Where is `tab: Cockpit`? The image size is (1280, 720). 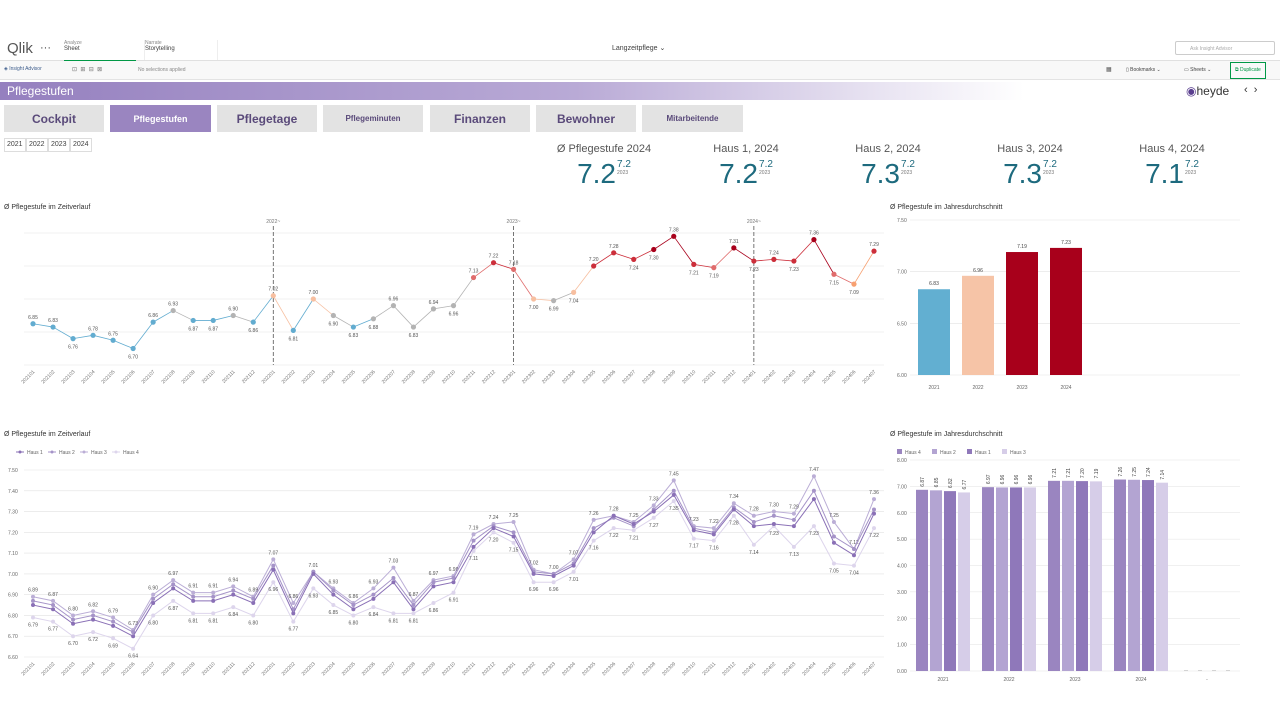 tab: Cockpit is located at coordinates (54, 118).